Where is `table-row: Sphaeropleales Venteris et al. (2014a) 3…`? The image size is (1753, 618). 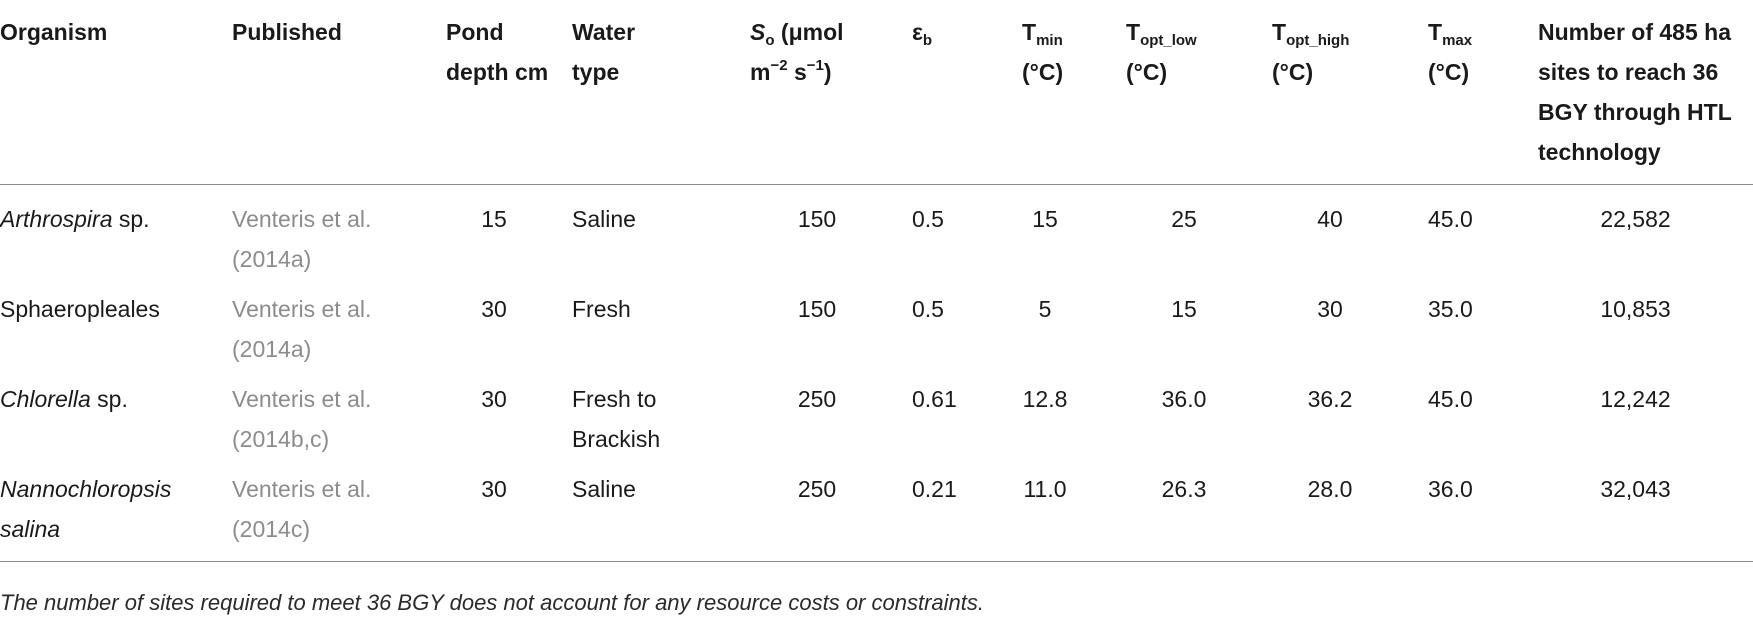
table-row: Sphaeropleales Venteris et al. (2014a) 3… is located at coordinates (876, 324).